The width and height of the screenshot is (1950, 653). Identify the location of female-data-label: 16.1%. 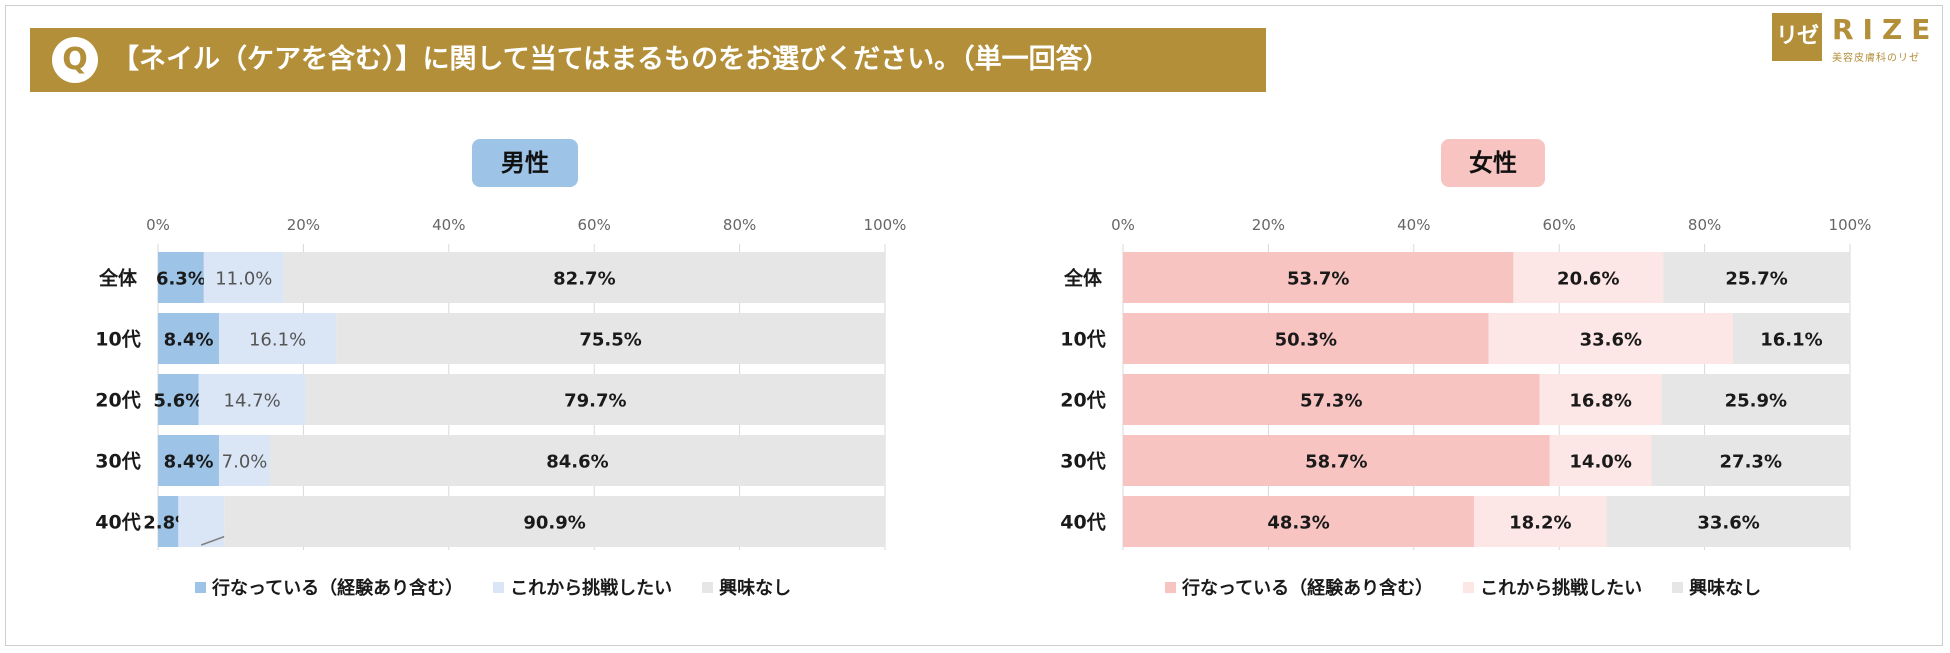
(1791, 340).